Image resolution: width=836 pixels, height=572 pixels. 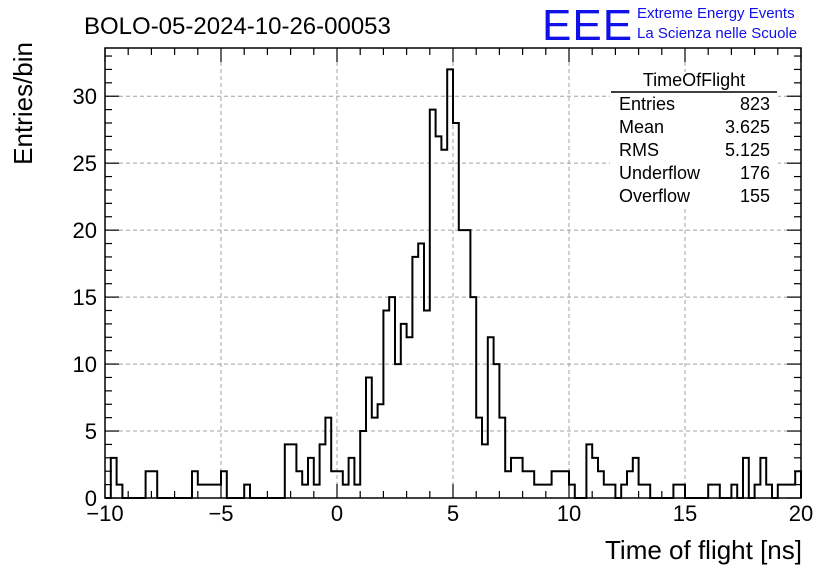 What do you see at coordinates (655, 196) in the screenshot?
I see `stats-label-overflow: Overflow` at bounding box center [655, 196].